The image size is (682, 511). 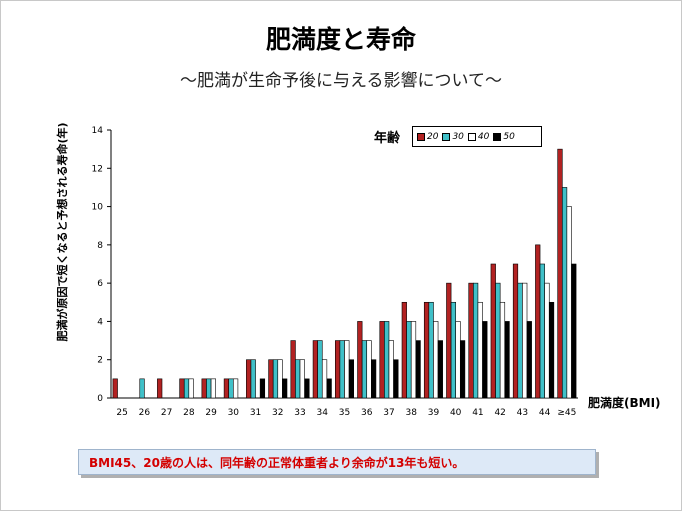 What do you see at coordinates (411, 413) in the screenshot?
I see `x-tick-label: 38` at bounding box center [411, 413].